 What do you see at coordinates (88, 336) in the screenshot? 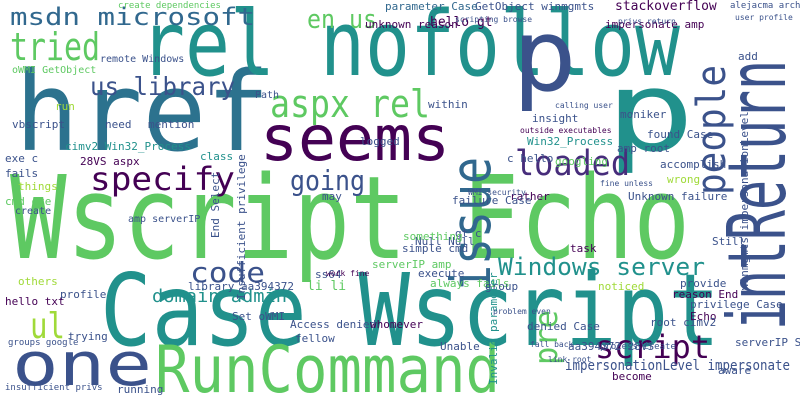
I see `word: trying` at bounding box center [88, 336].